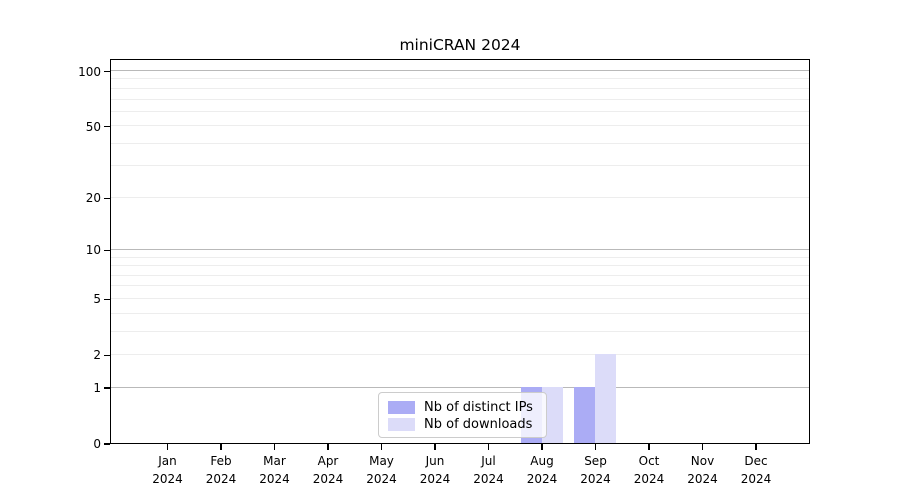 The image size is (900, 500). I want to click on x-tick-label-9: Sep 2024, so click(596, 470).